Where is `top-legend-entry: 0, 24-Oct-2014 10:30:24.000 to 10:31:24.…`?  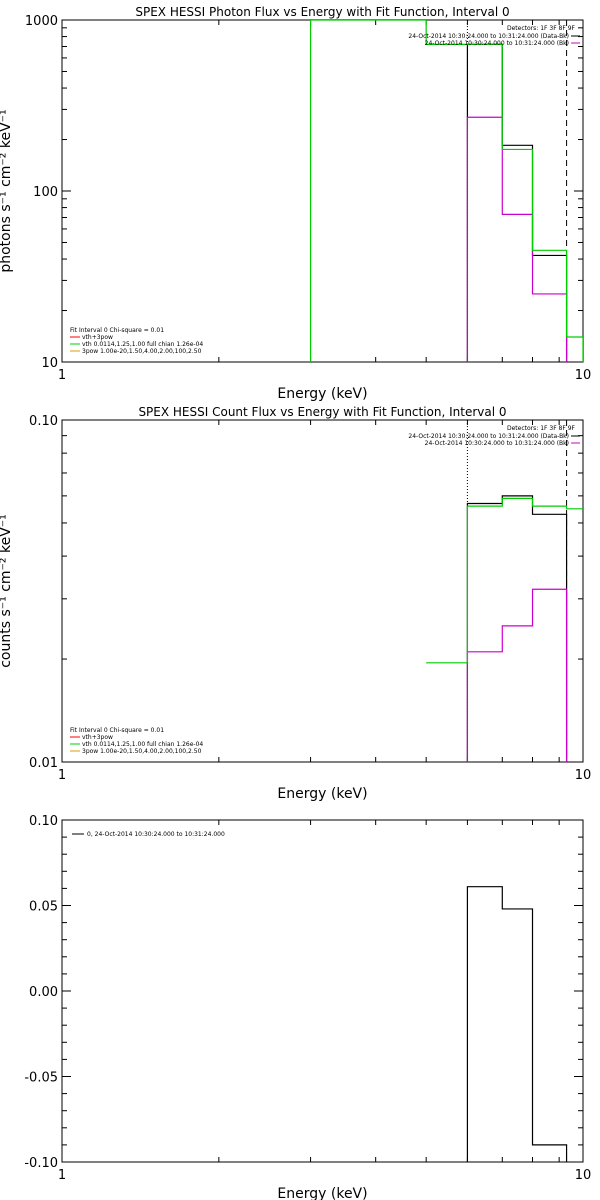
top-legend-entry: 0, 24-Oct-2014 10:30:24.000 to 10:31:24.… is located at coordinates (156, 834).